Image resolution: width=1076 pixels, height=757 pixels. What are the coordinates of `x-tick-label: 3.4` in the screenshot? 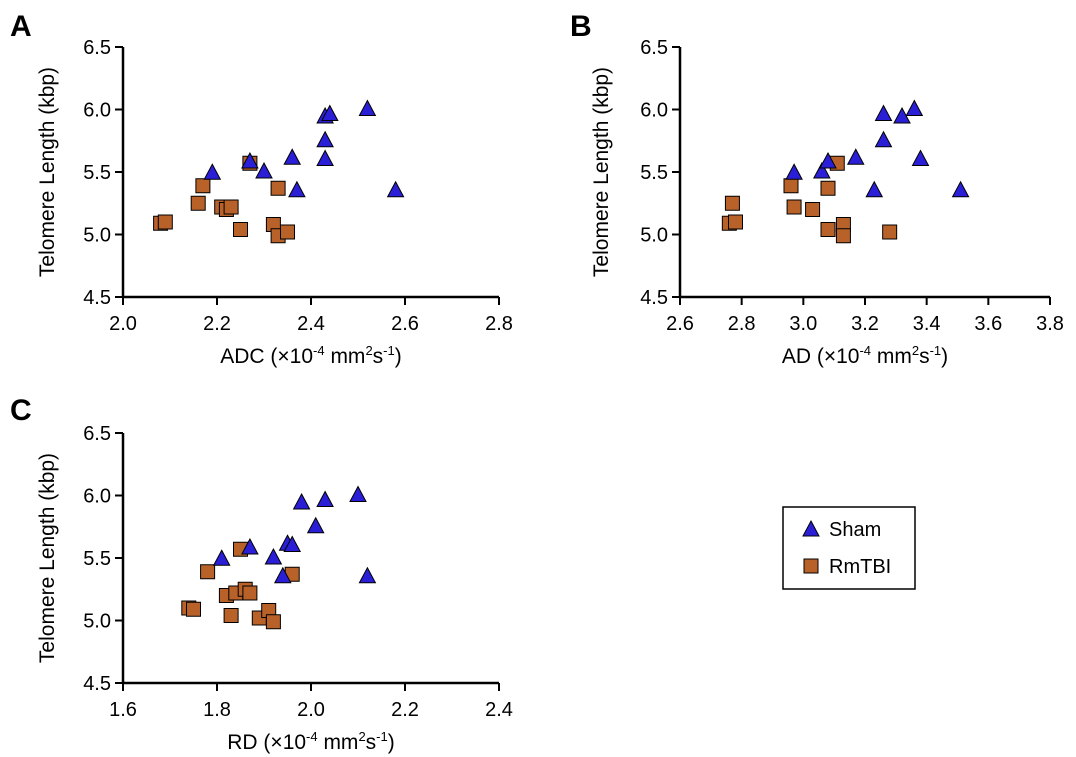 It's located at (927, 324).